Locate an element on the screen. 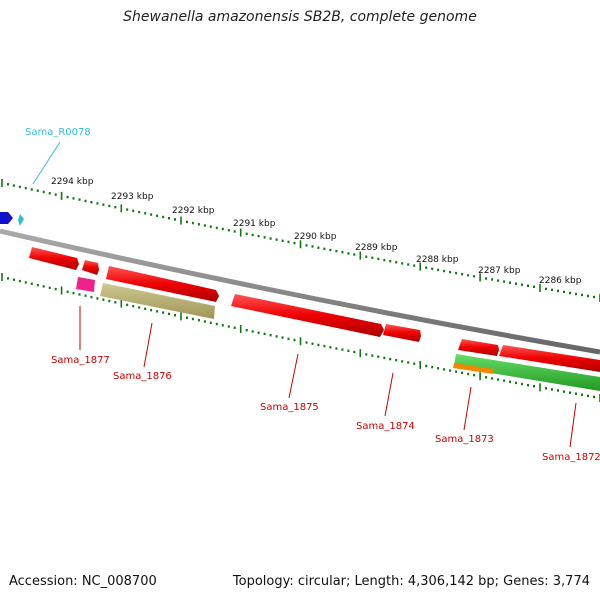 Image resolution: width=600 pixels, height=600 pixels. gene-block-khaki is located at coordinates (157, 301).